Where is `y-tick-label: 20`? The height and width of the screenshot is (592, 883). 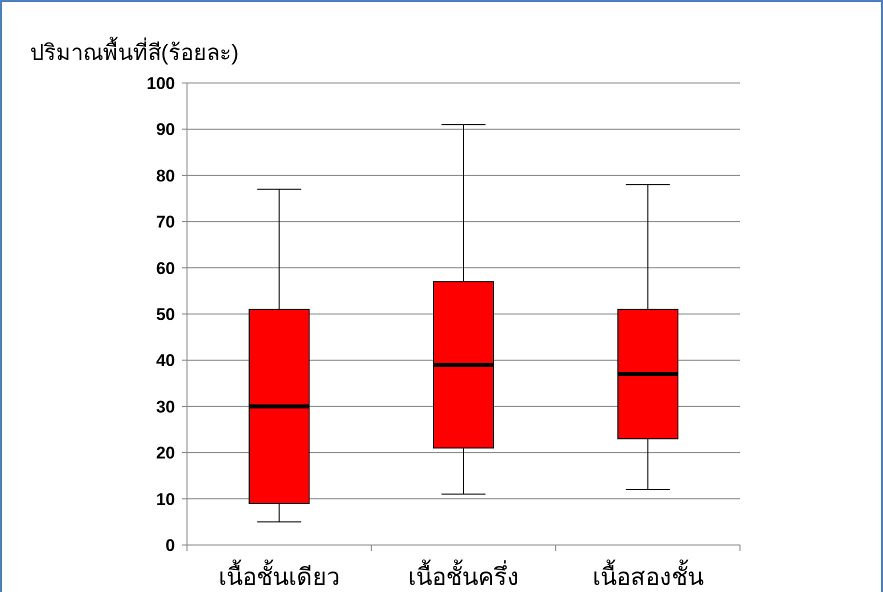
y-tick-label: 20 is located at coordinates (165, 453).